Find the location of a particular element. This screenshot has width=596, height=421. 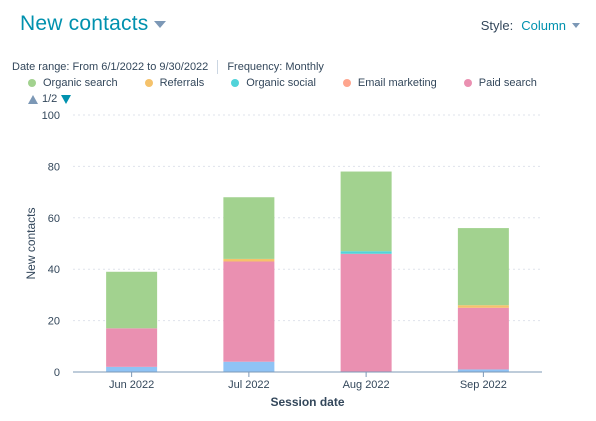

frequency-text: Frequency: Monthly is located at coordinates (275, 67).